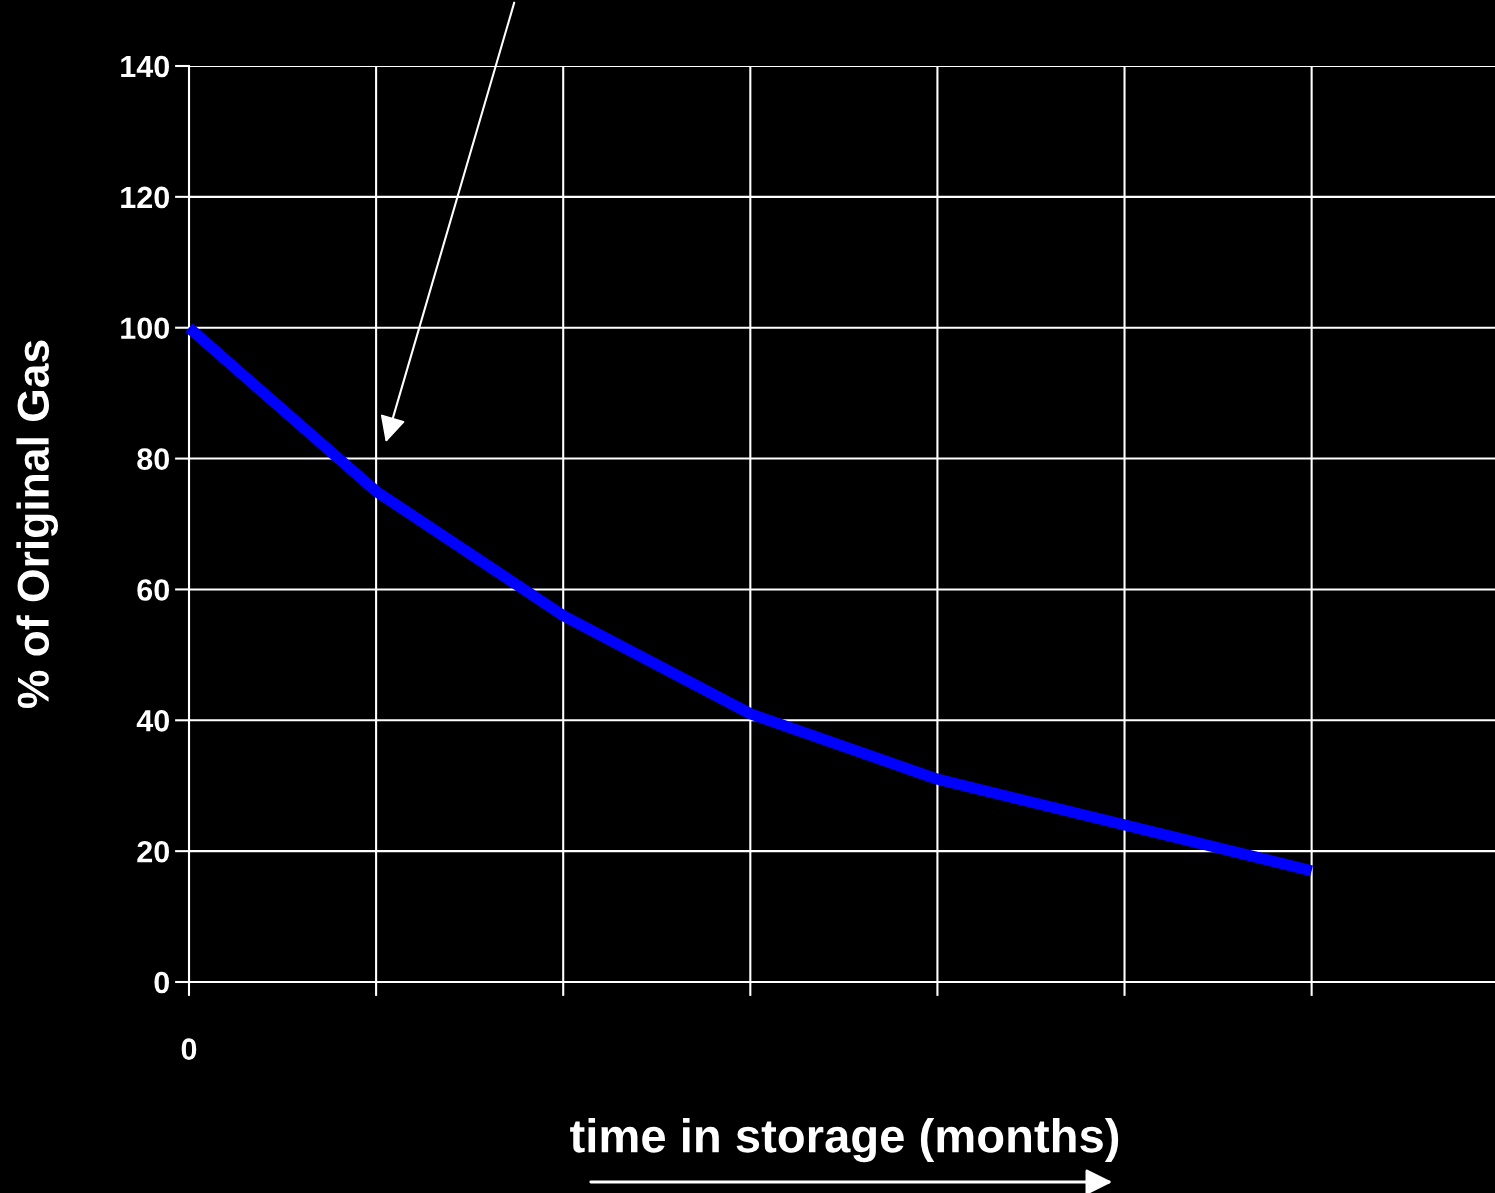 This screenshot has height=1193, width=1495. What do you see at coordinates (153, 590) in the screenshot?
I see `y-tick-label: 60` at bounding box center [153, 590].